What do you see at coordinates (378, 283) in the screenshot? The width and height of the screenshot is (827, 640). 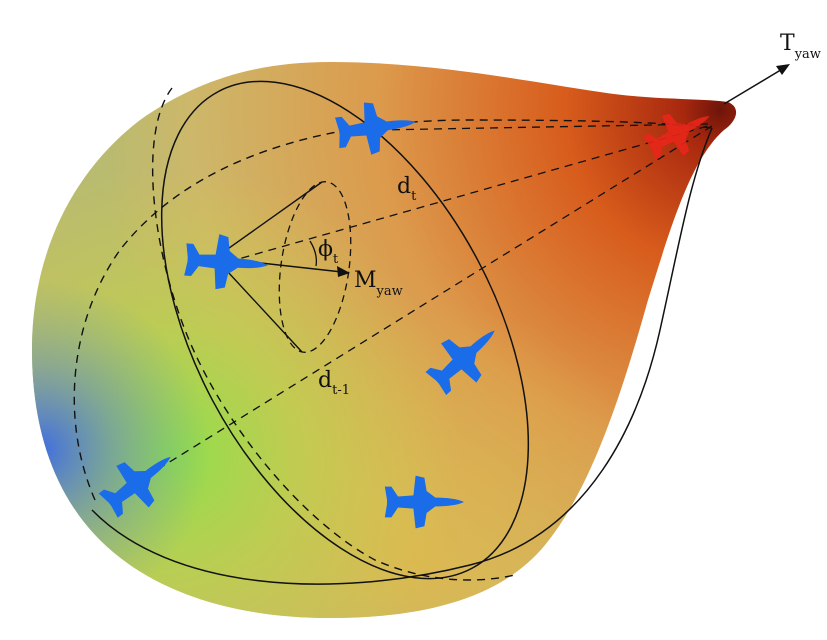 I see `label-missile-yaw: Myaw` at bounding box center [378, 283].